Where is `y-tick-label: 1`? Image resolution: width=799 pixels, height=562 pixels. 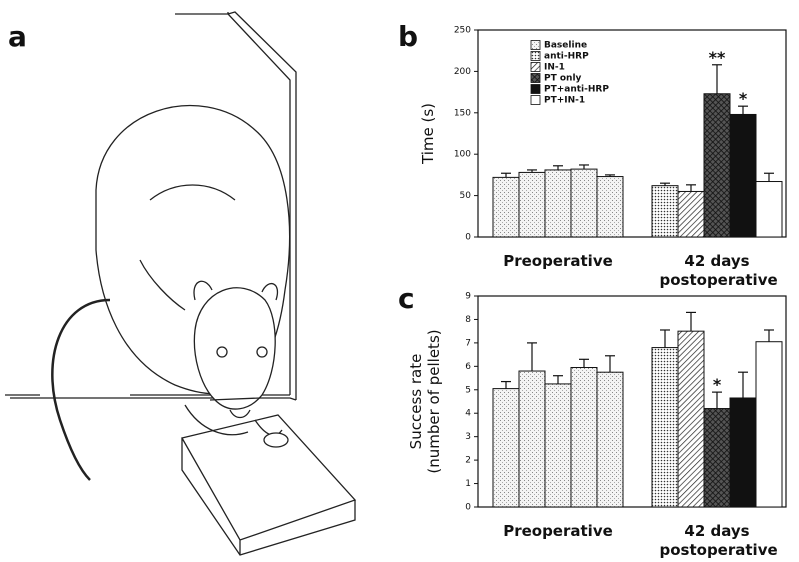
y-tick-label: 1 is located at coordinates (468, 484).